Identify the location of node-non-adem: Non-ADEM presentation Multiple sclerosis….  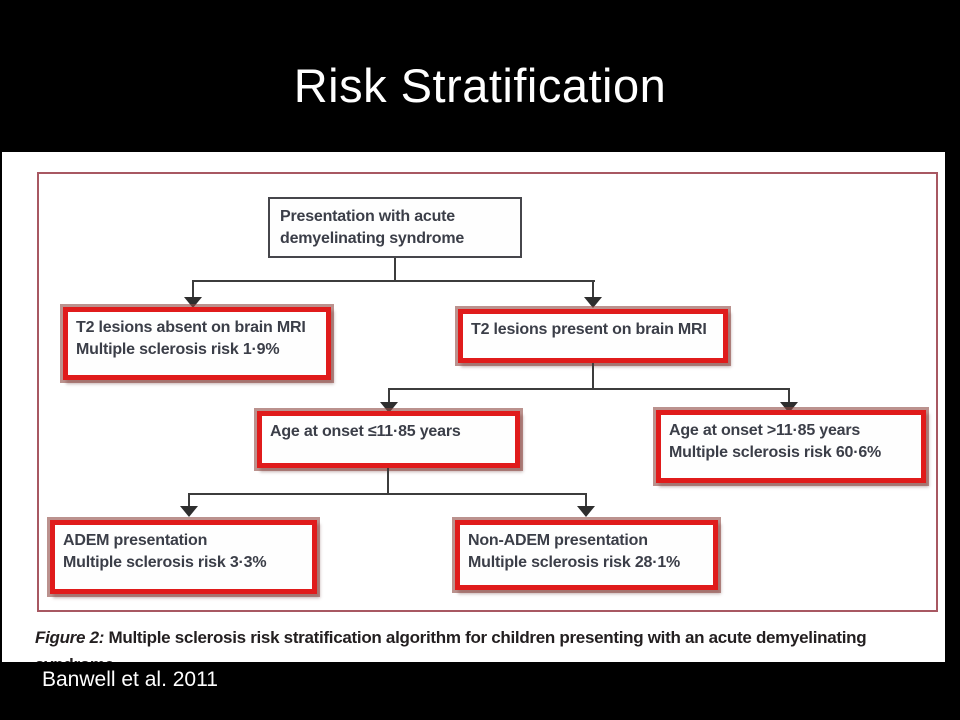
(586, 555).